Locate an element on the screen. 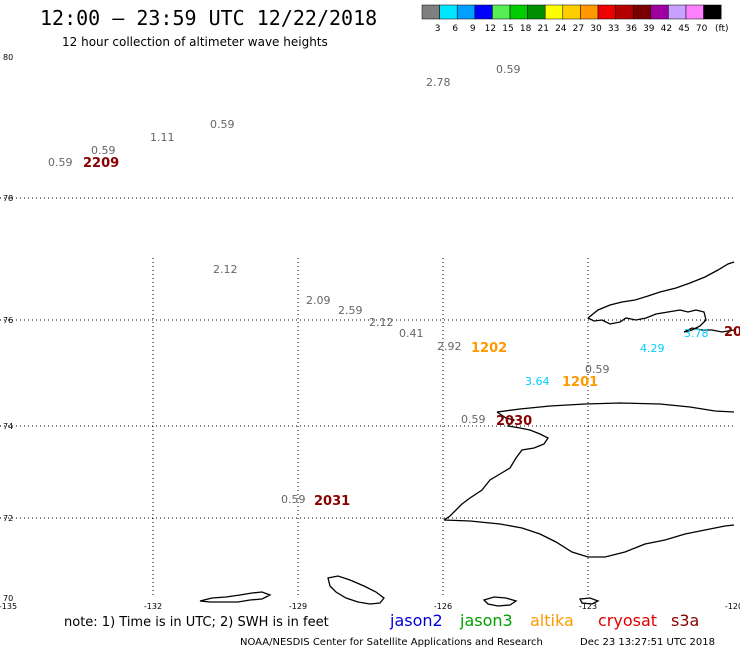 This screenshot has width=740, height=650. scale-label: 27 is located at coordinates (578, 29).